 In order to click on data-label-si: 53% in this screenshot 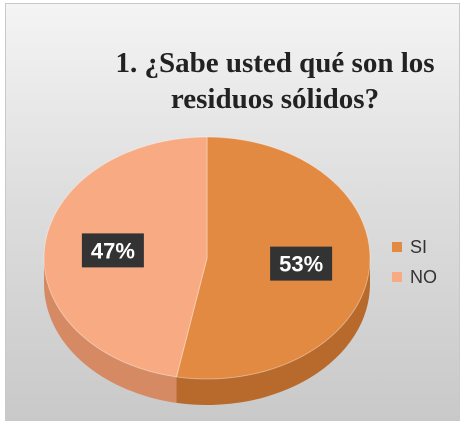, I will do `click(301, 263)`.